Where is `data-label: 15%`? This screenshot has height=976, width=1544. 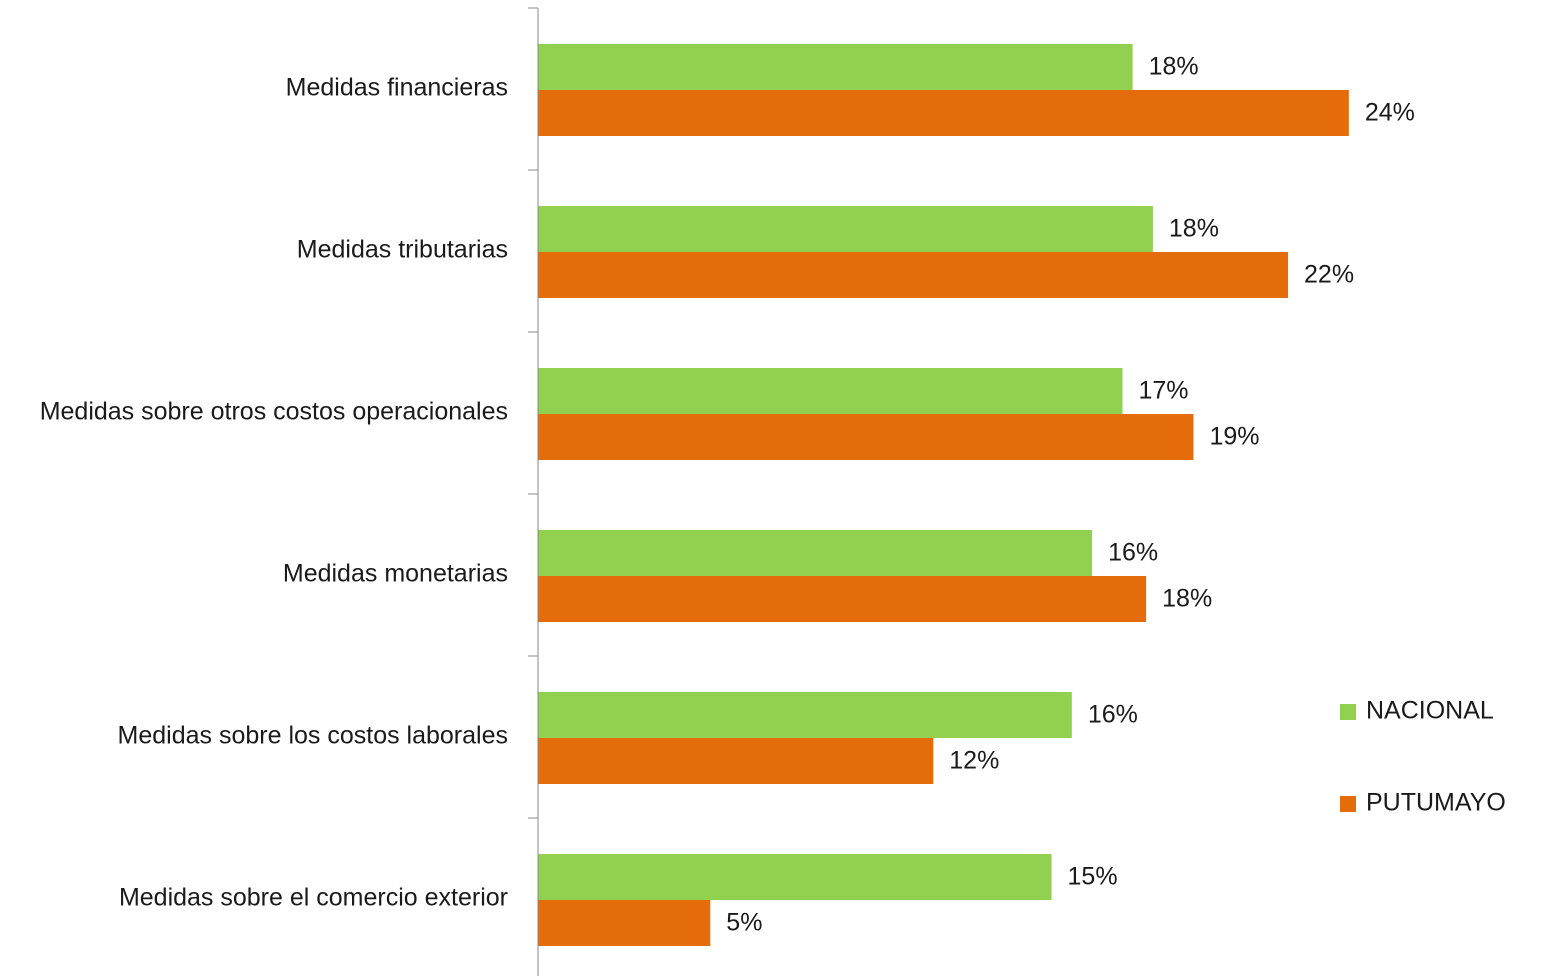
data-label: 15% is located at coordinates (1093, 877).